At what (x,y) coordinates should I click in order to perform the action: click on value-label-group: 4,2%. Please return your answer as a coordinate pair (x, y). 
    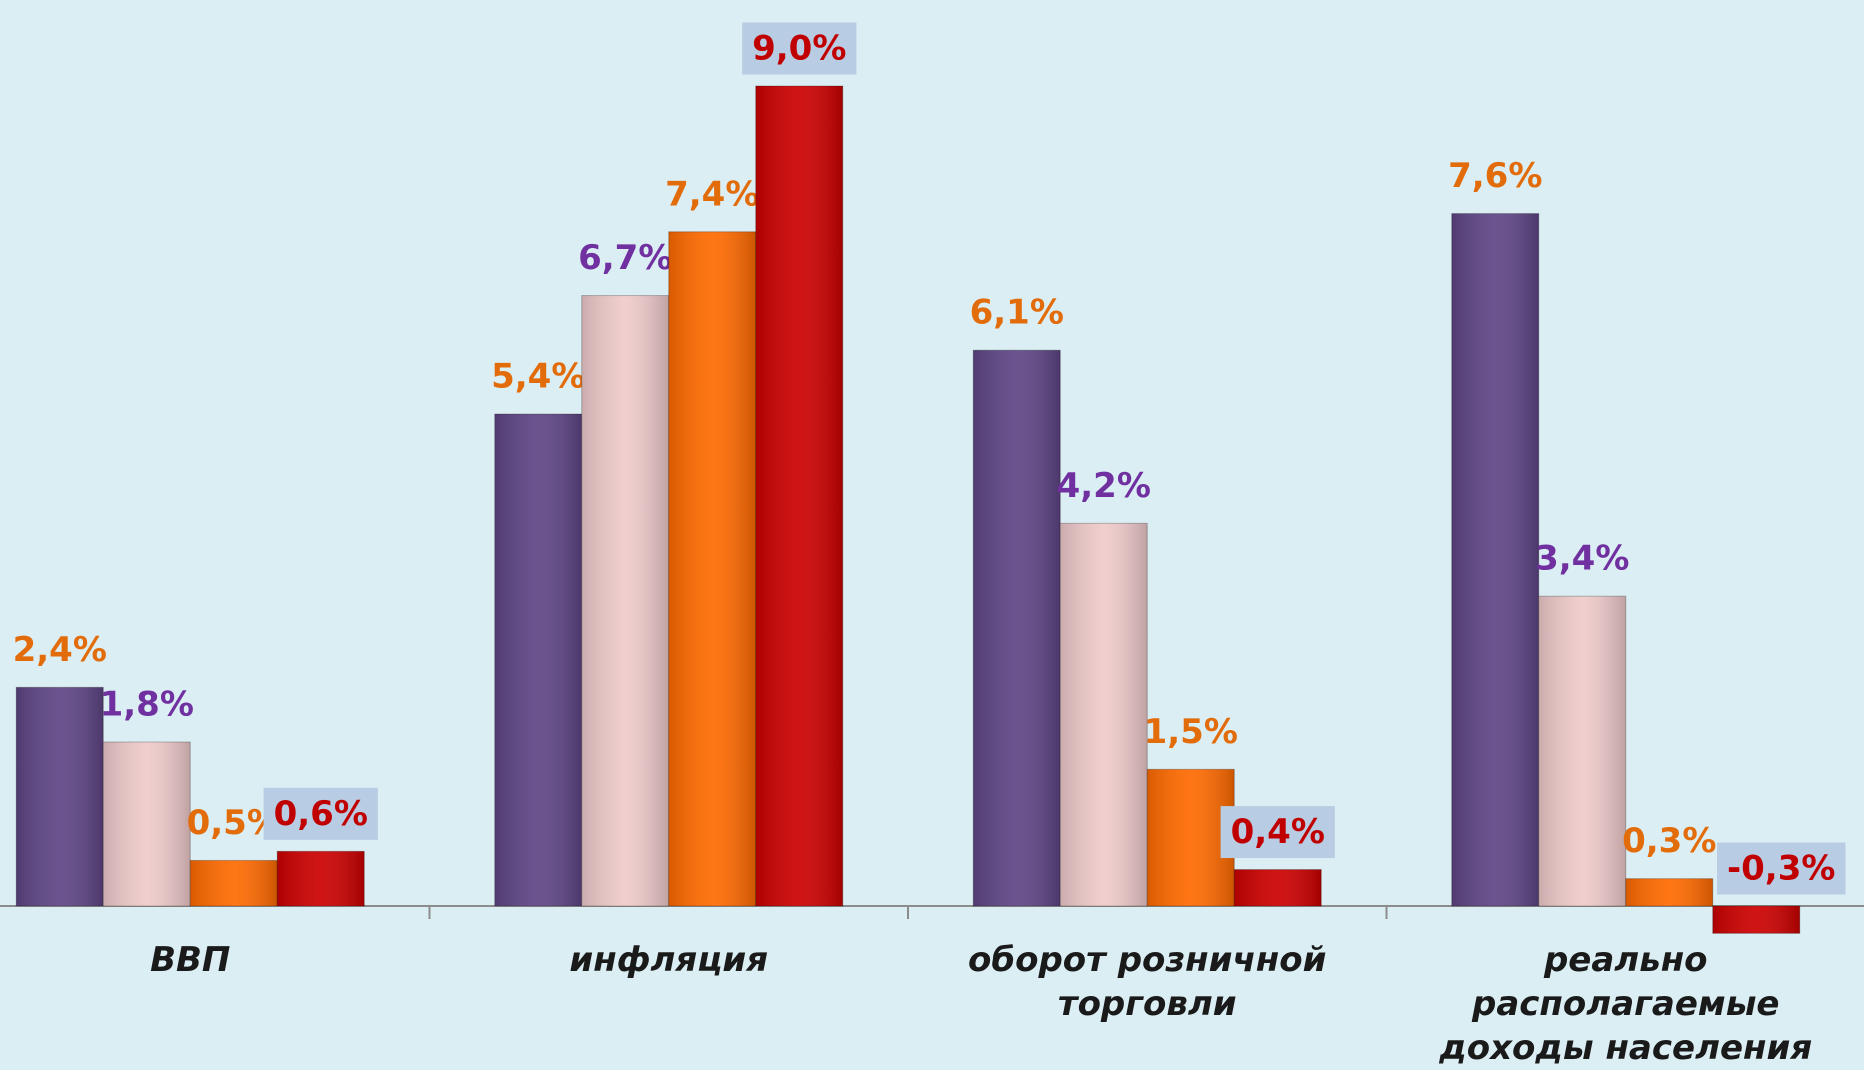
    Looking at the image, I should click on (1104, 486).